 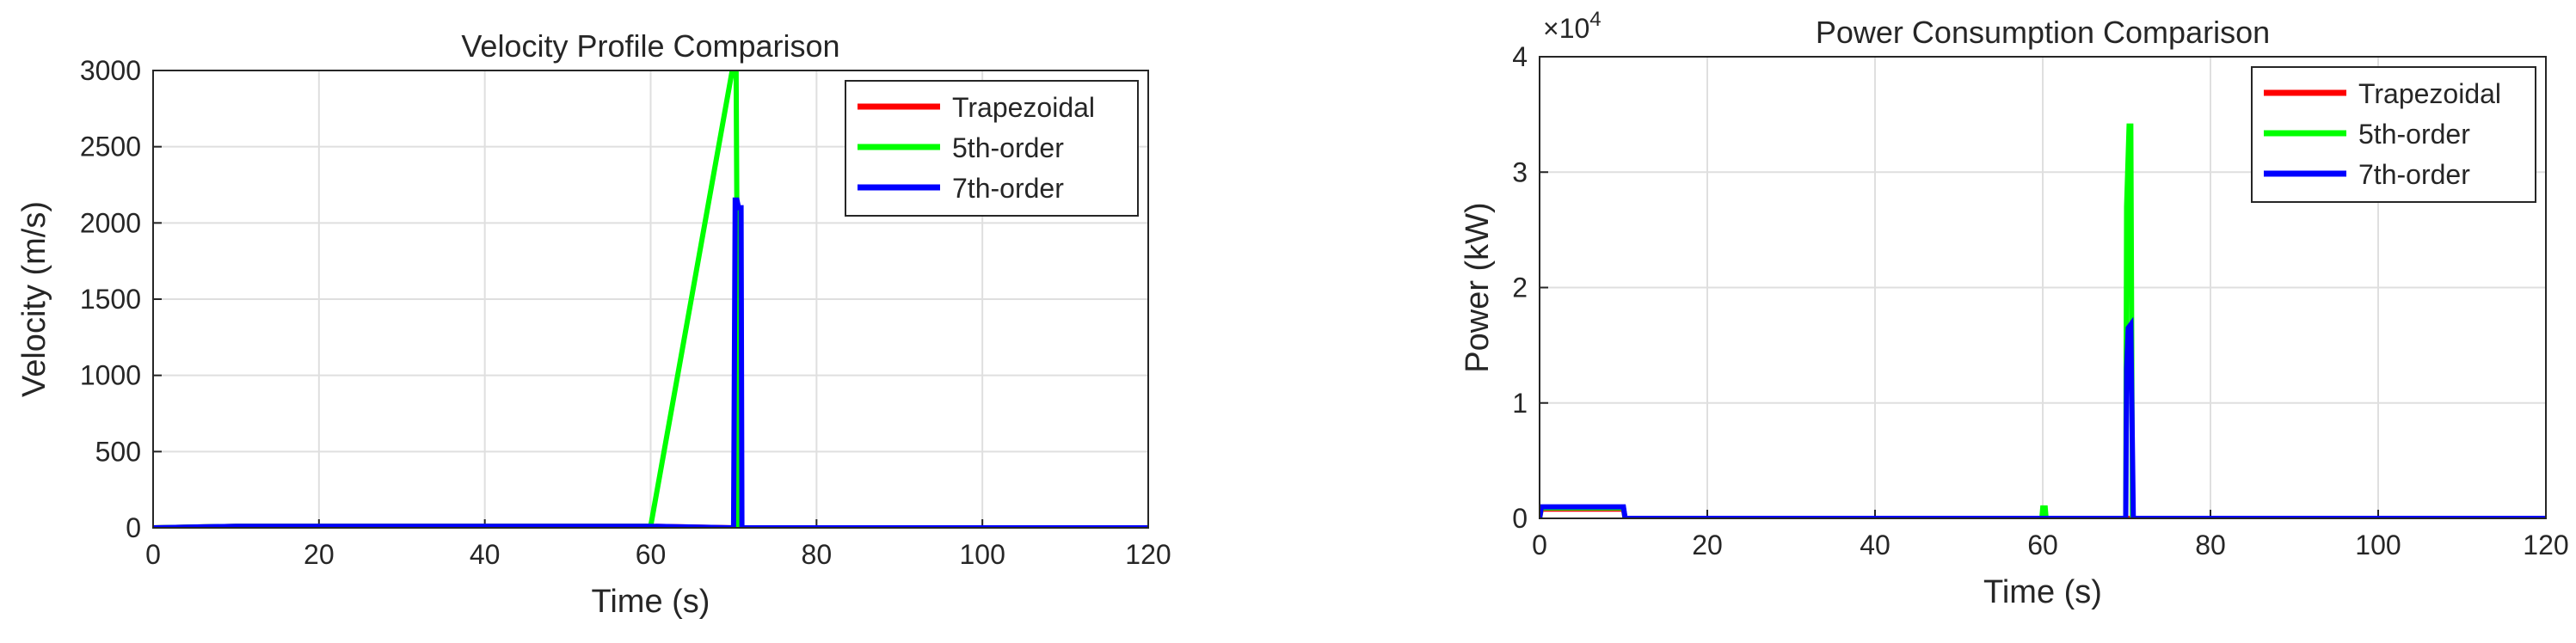 I want to click on y-axis-label: Power (kW), so click(x=1478, y=287).